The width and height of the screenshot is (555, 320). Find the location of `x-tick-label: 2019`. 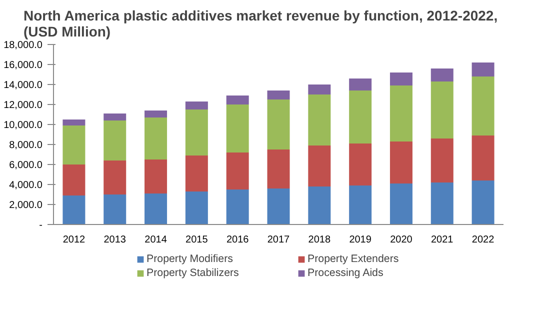

x-tick-label: 2019 is located at coordinates (360, 240).